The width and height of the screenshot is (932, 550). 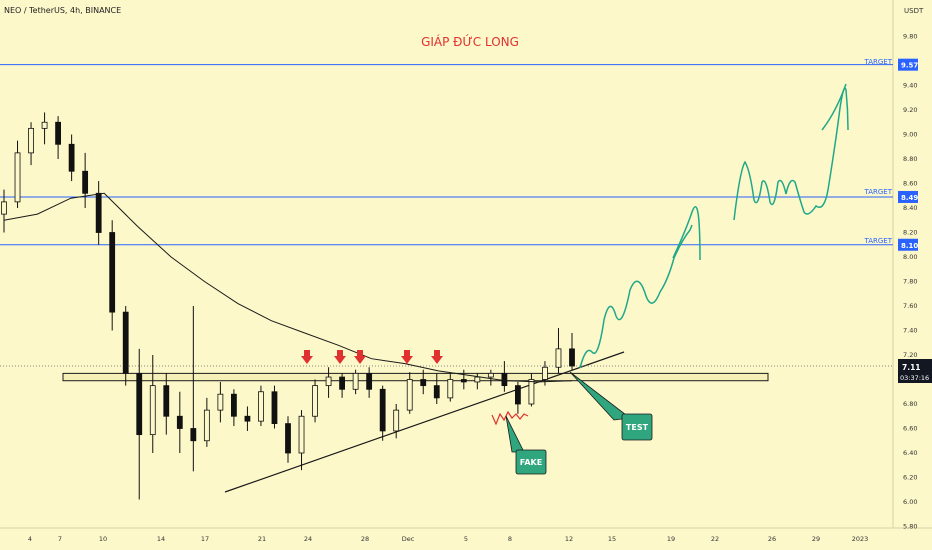 I want to click on target-badge-value: 8.10, so click(x=909, y=246).